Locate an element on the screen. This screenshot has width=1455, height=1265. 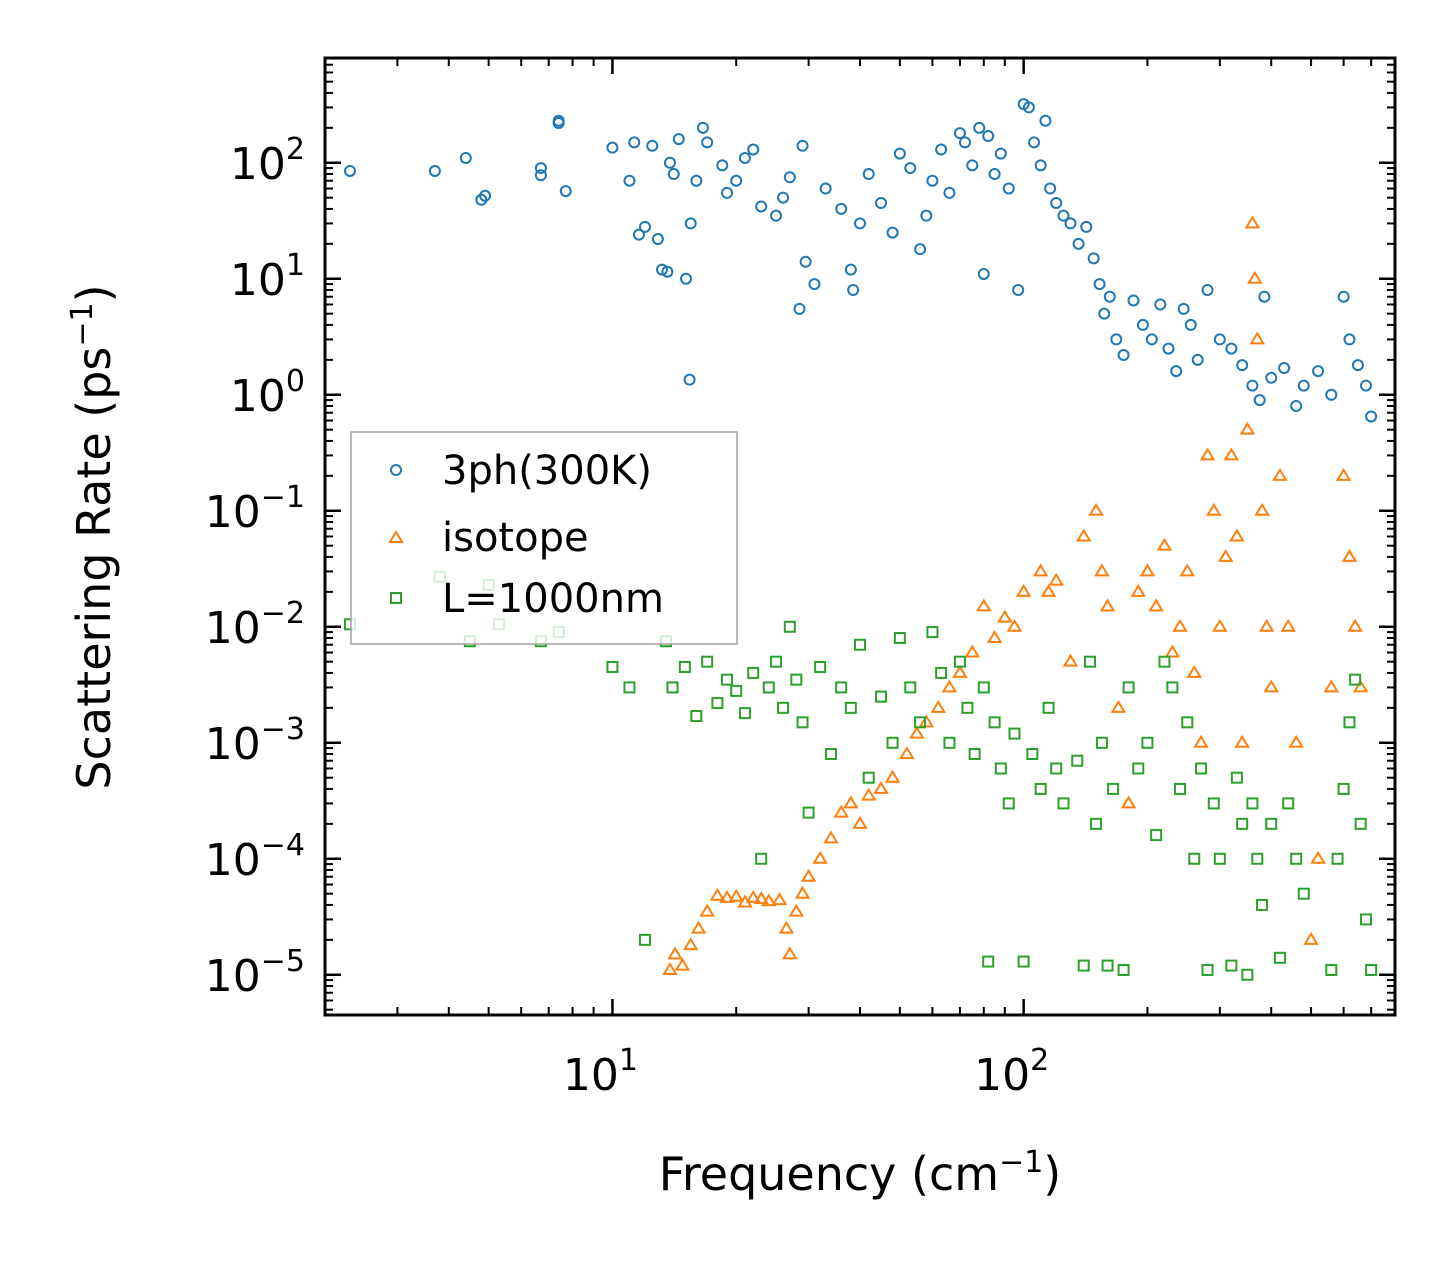
y-tick-label: 10¹ is located at coordinates (267, 277).